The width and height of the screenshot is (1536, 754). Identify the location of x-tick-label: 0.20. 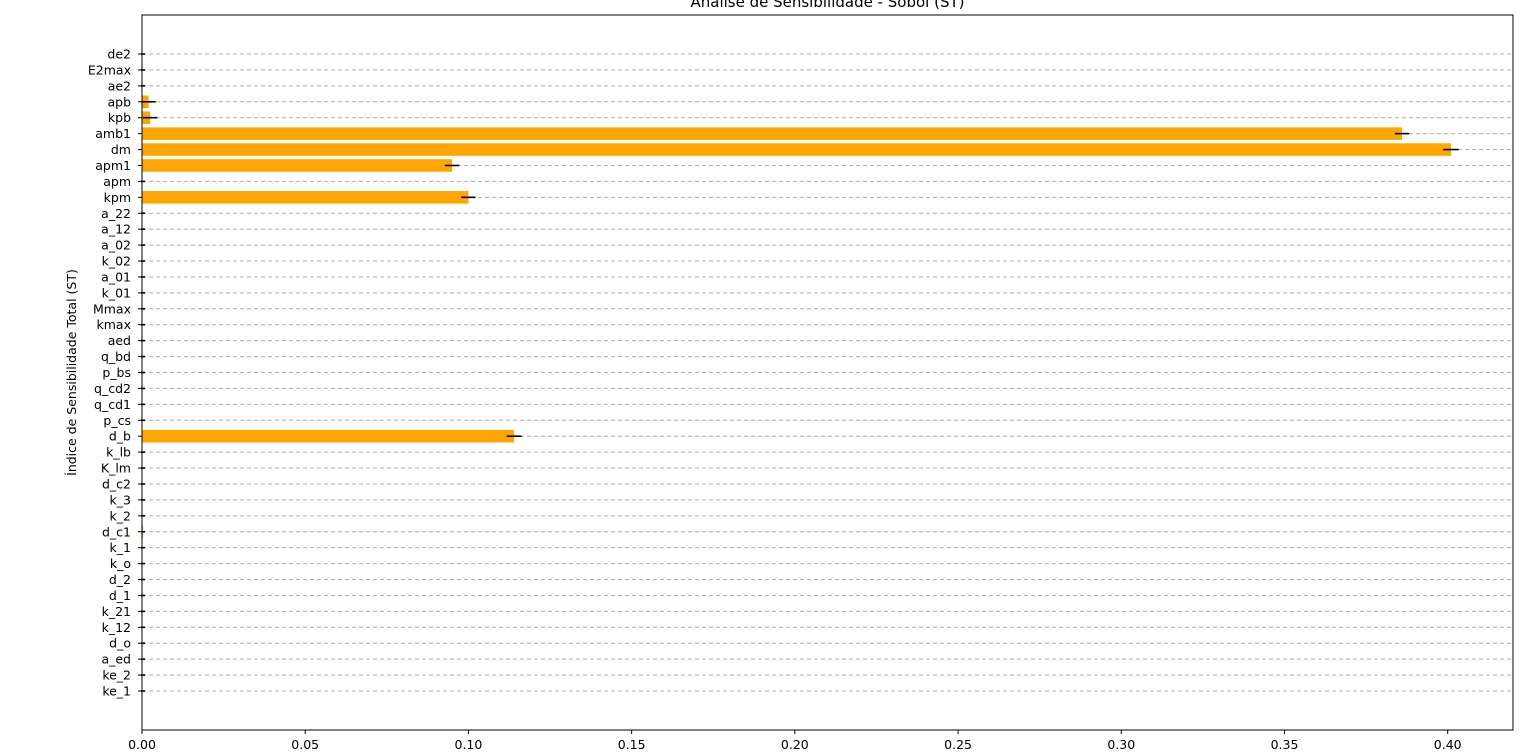
(795, 744).